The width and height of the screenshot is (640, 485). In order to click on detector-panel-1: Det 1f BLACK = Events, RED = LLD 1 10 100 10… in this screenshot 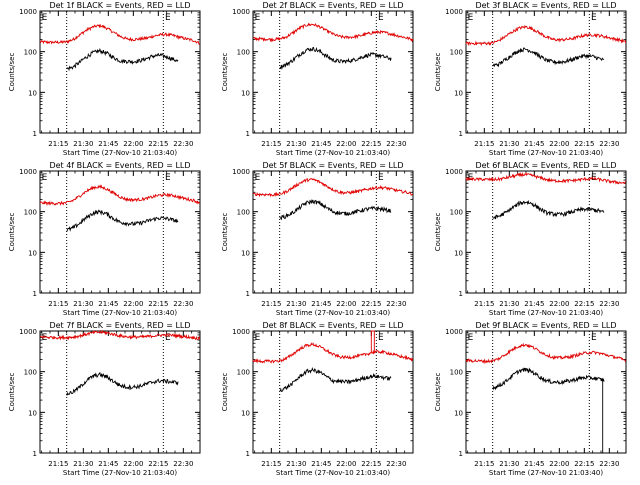, I will do `click(104, 79)`.